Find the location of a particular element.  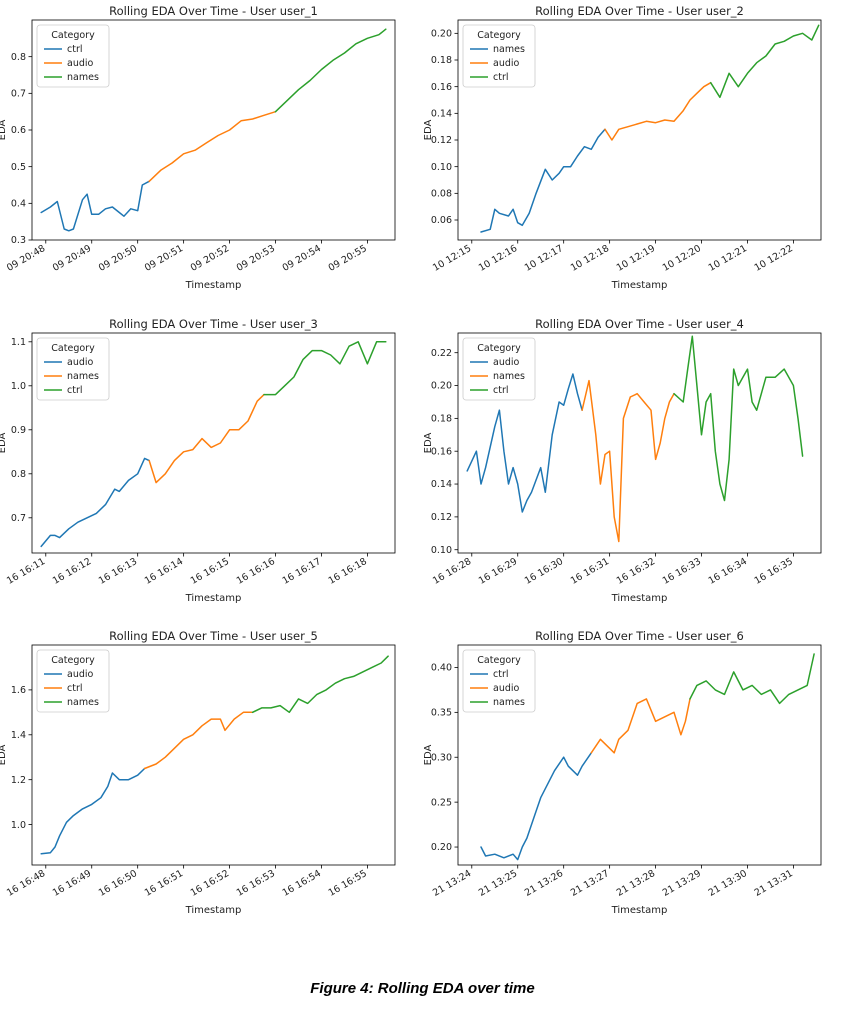

x-tick-label: 10 12:22 is located at coordinates (774, 258).